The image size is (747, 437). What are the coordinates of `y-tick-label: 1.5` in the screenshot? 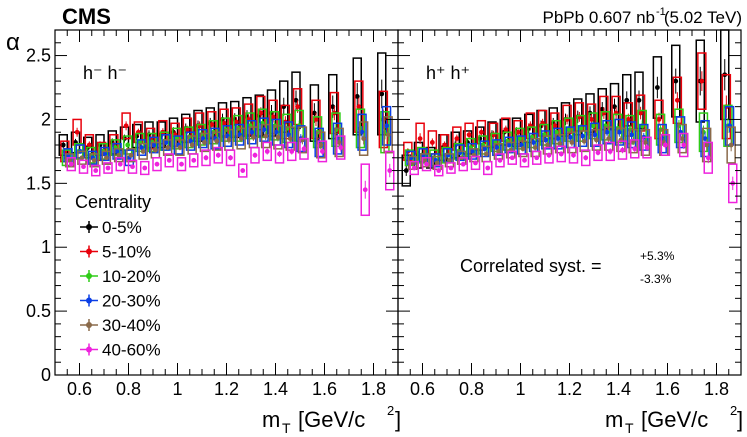 It's located at (38, 183).